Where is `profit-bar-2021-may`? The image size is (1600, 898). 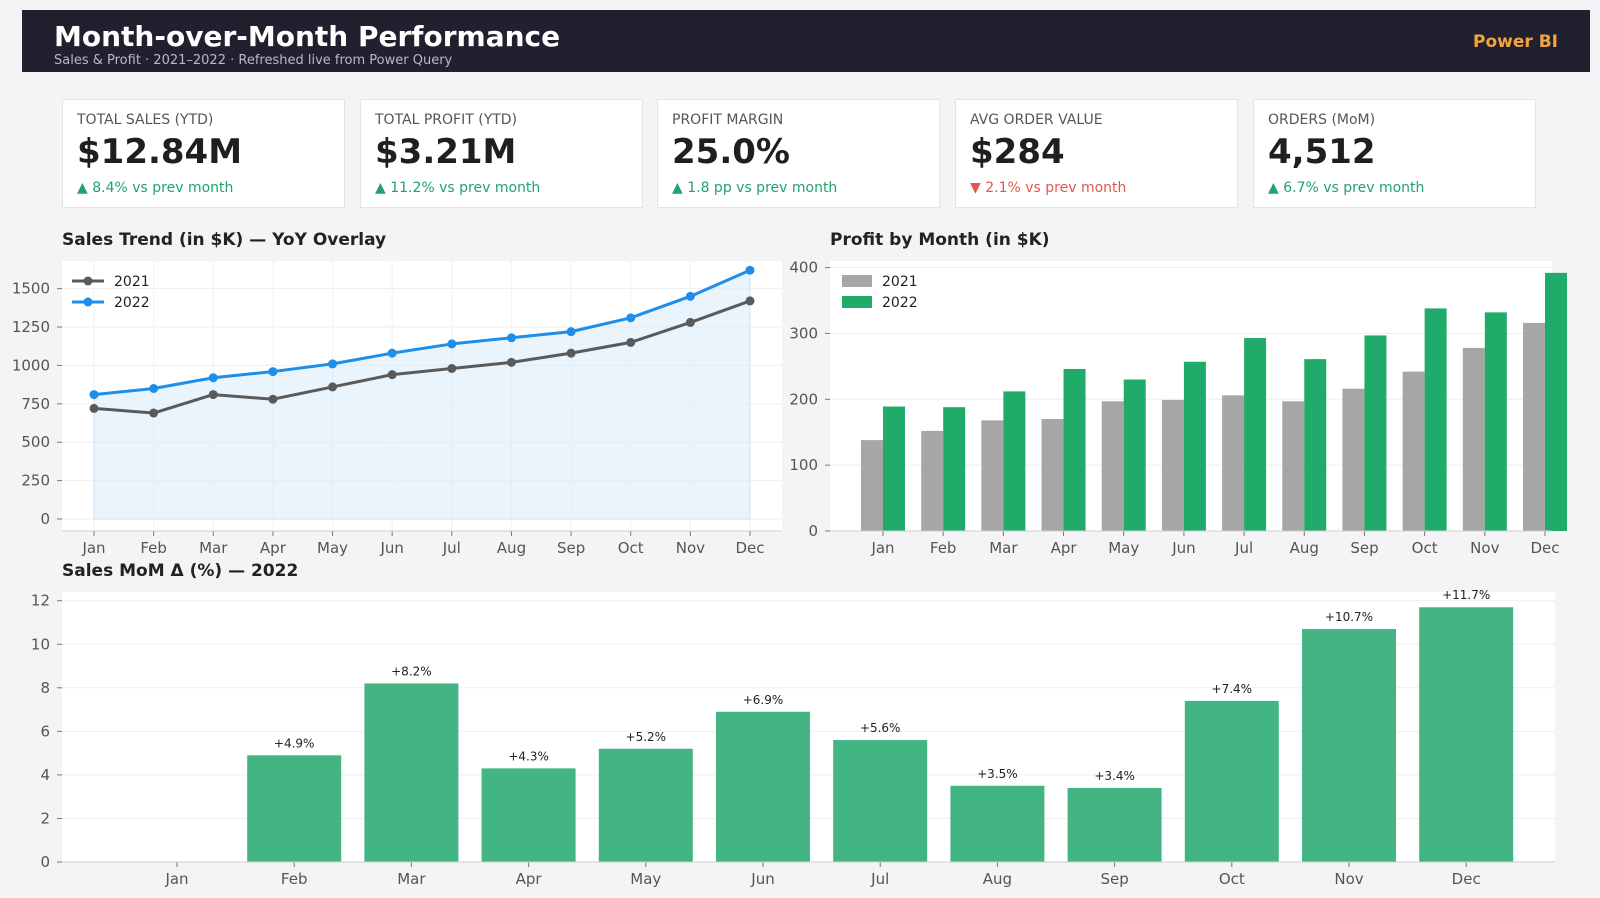 profit-bar-2021-may is located at coordinates (1112, 466).